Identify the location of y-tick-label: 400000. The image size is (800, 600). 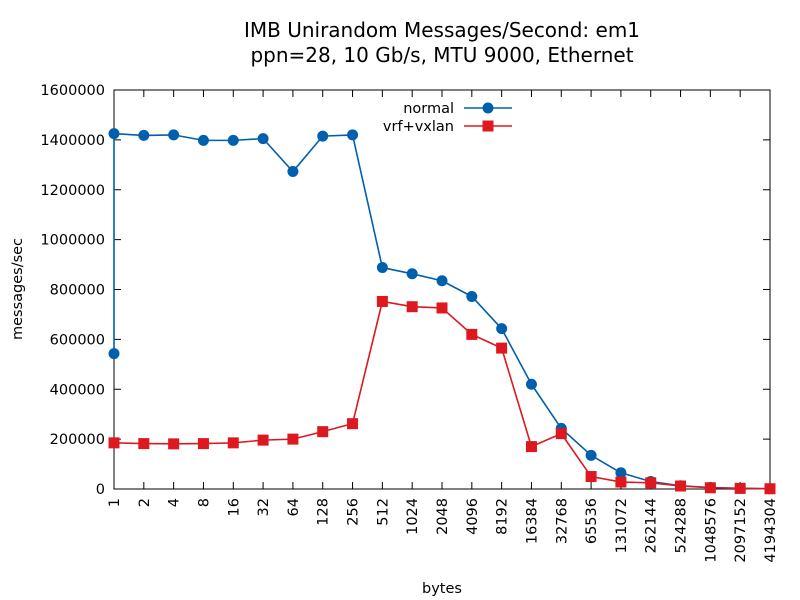
(77, 390).